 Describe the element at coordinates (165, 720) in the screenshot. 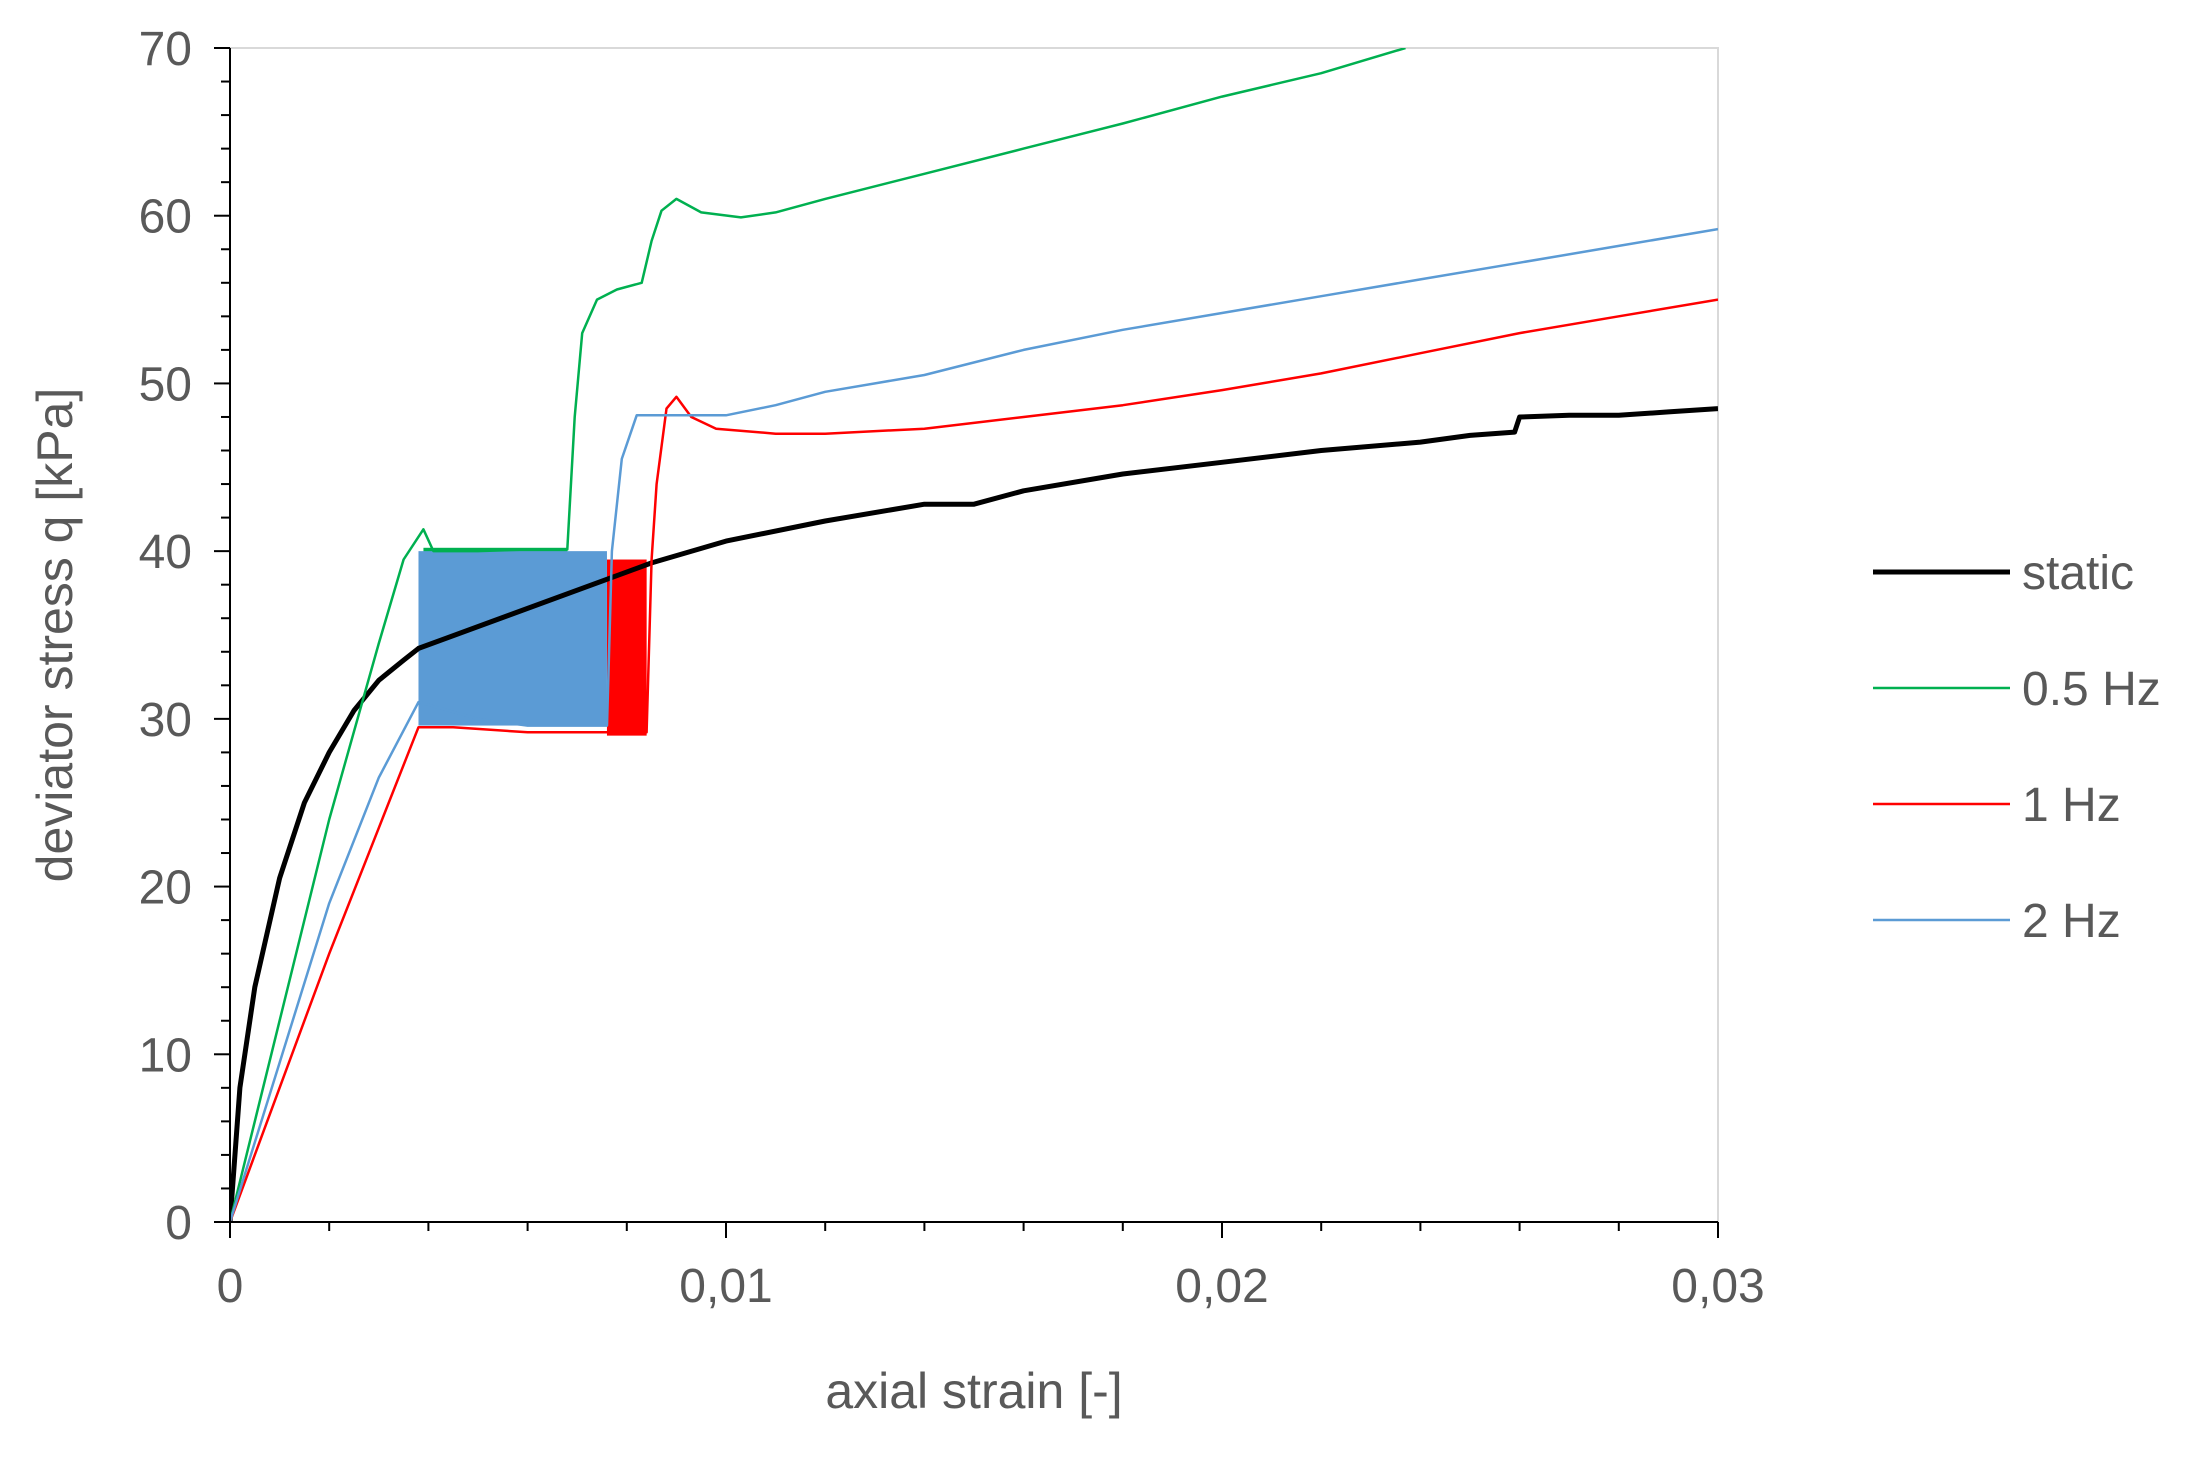

I see `y-tick-label: 30` at that location.